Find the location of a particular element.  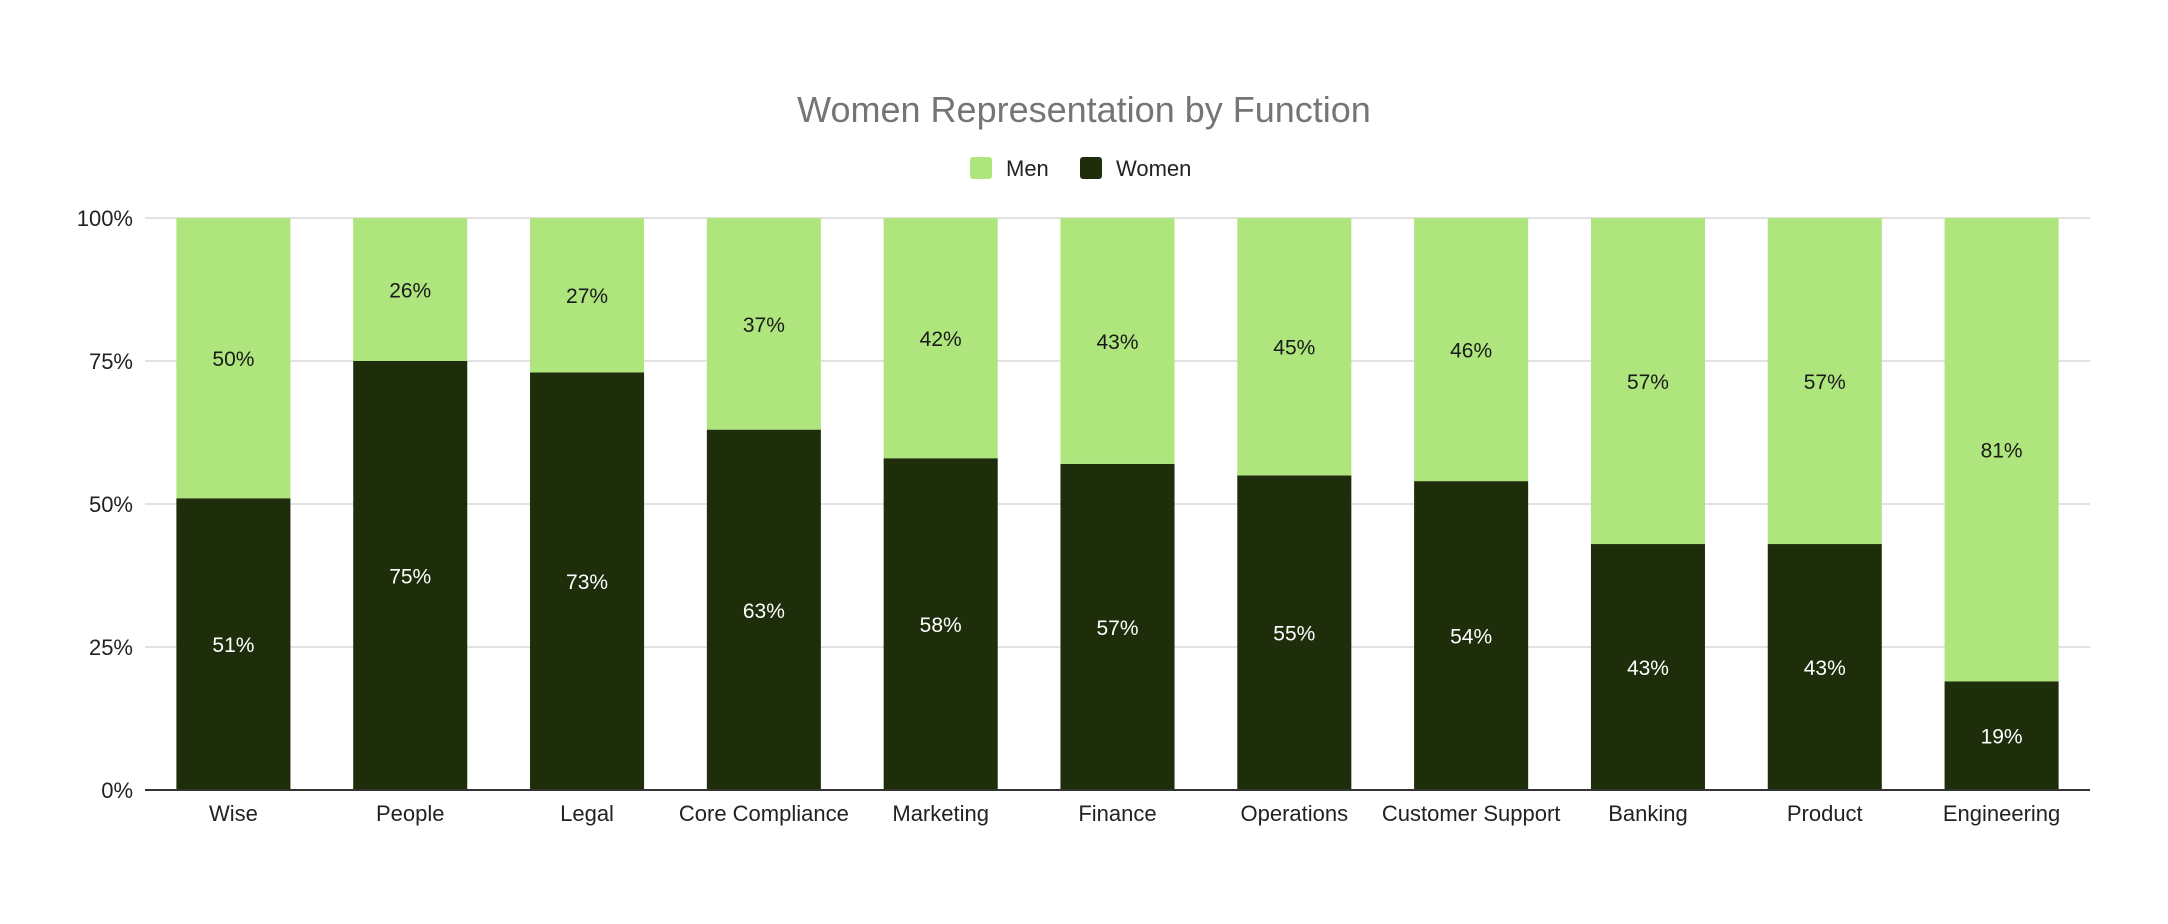

data-label-women: 57% is located at coordinates (1117, 628).